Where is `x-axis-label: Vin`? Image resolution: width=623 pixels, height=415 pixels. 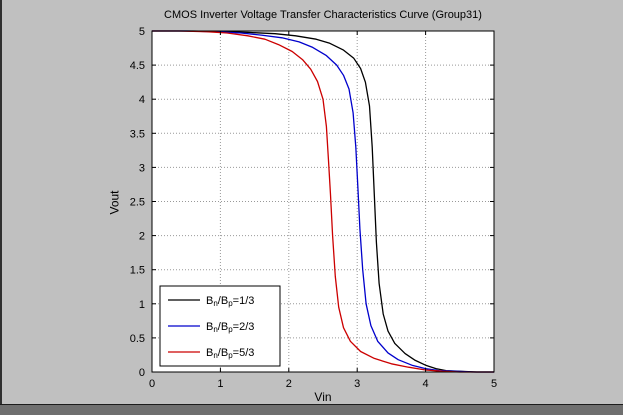
x-axis-label: Vin is located at coordinates (323, 397).